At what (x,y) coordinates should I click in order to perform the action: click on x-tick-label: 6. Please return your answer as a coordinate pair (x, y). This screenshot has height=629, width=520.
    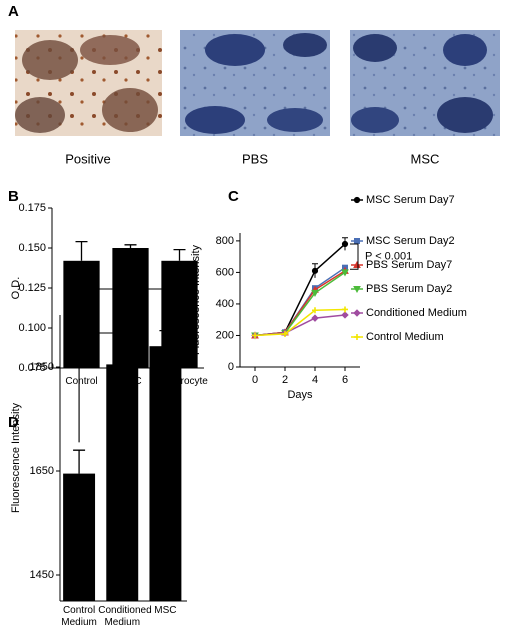
    Looking at the image, I should click on (345, 380).